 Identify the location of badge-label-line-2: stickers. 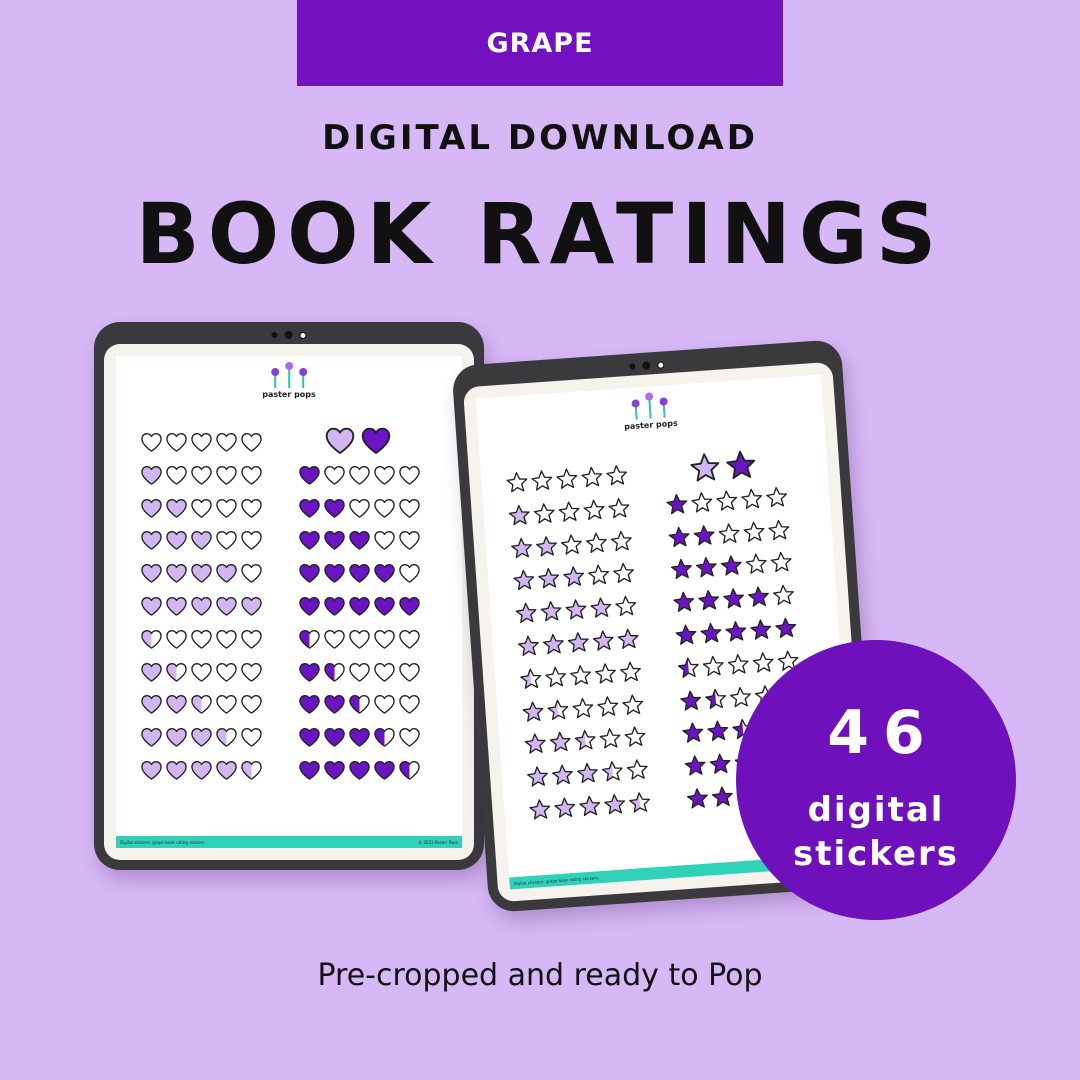
(876, 854).